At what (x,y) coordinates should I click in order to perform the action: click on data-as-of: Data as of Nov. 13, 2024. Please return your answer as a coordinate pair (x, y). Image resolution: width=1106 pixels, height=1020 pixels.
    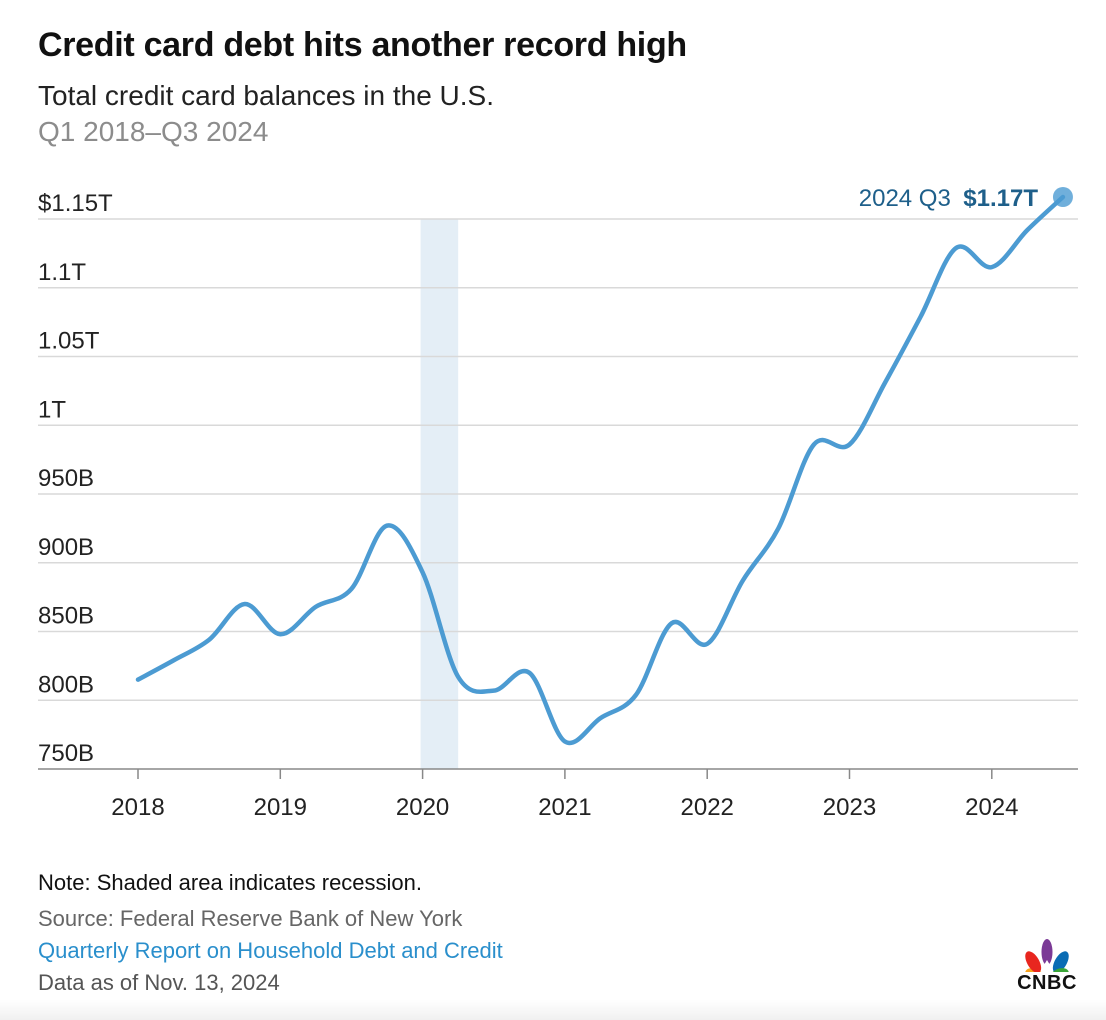
    Looking at the image, I should click on (159, 982).